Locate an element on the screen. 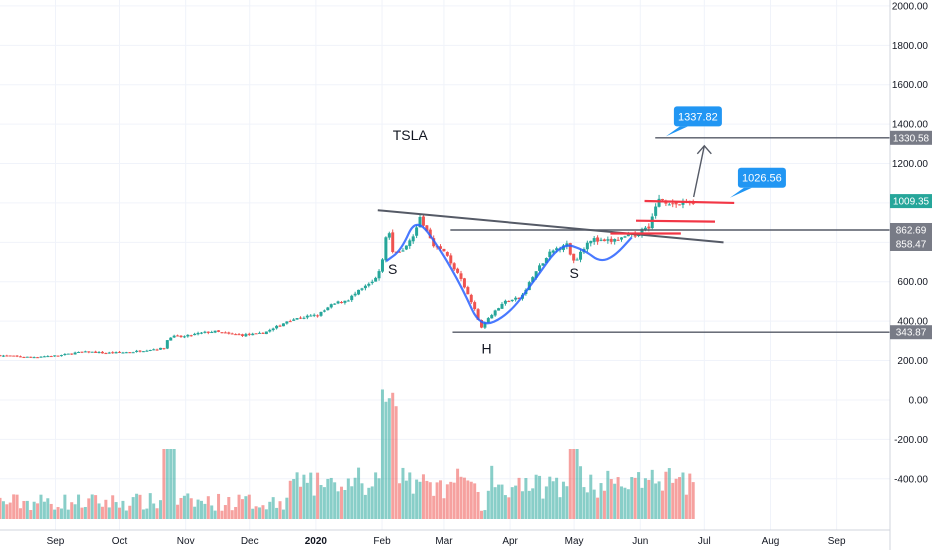 The width and height of the screenshot is (932, 550). pattern-label: S is located at coordinates (392, 269).